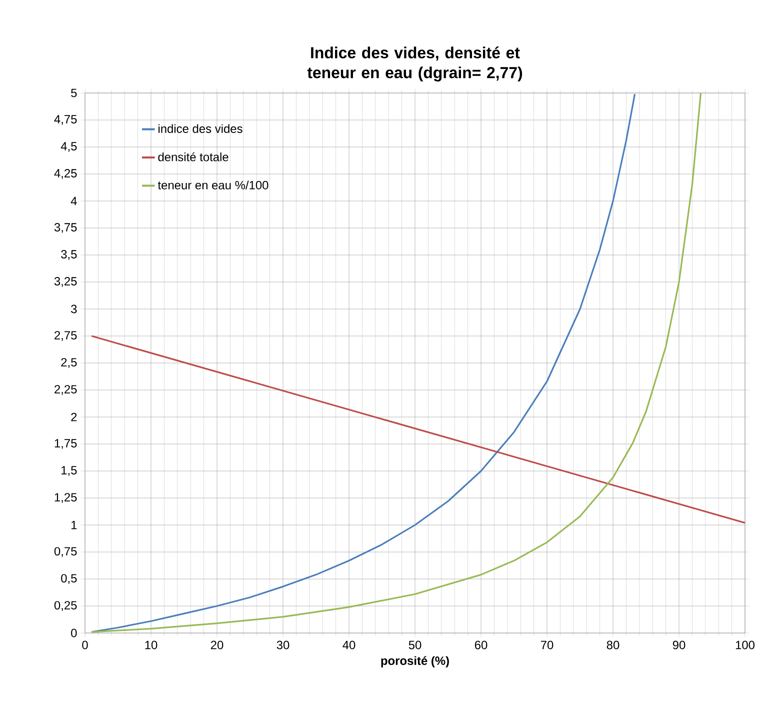 The width and height of the screenshot is (761, 724). What do you see at coordinates (745, 645) in the screenshot?
I see `x-tick-label: 100` at bounding box center [745, 645].